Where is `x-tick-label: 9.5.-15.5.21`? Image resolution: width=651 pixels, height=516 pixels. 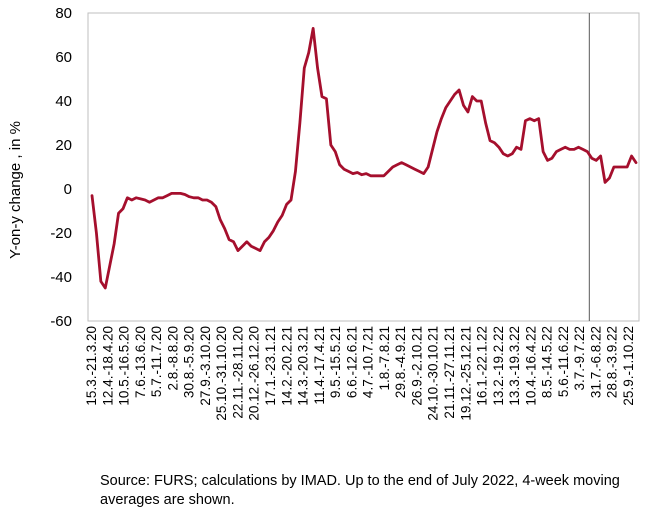 x-tick-label: 9.5.-15.5.21 is located at coordinates (335, 362).